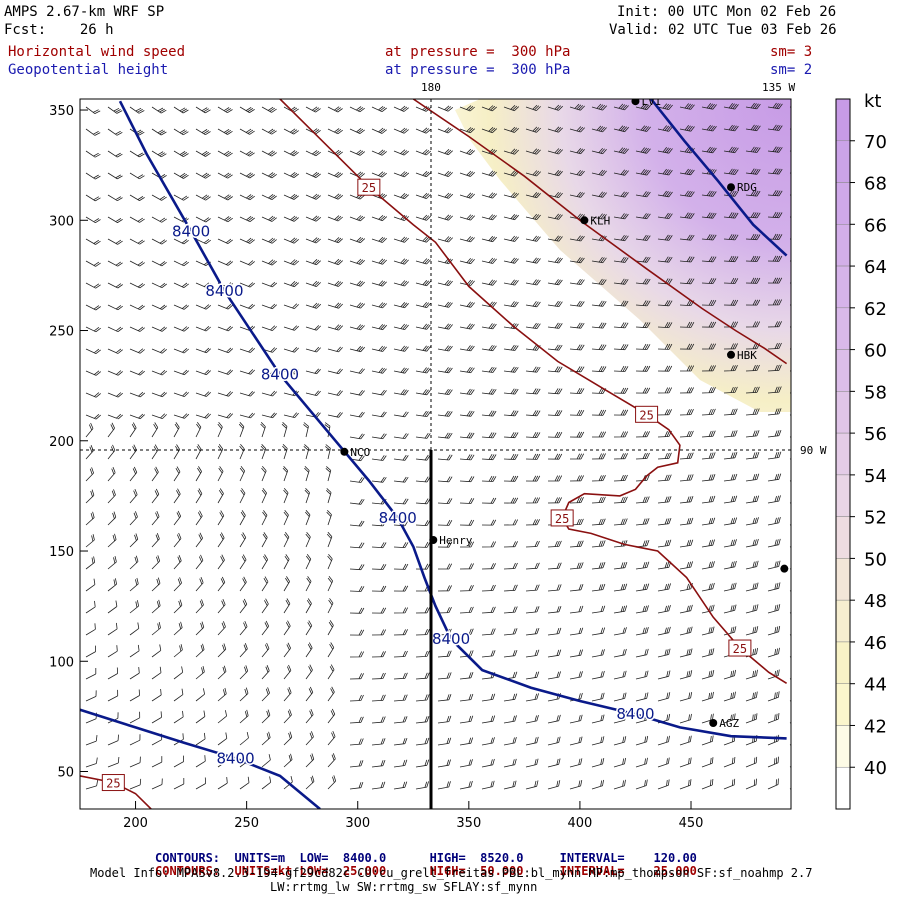 The width and height of the screenshot is (900, 900). What do you see at coordinates (875, 225) in the screenshot?
I see `colorbar-label: 66` at bounding box center [875, 225].